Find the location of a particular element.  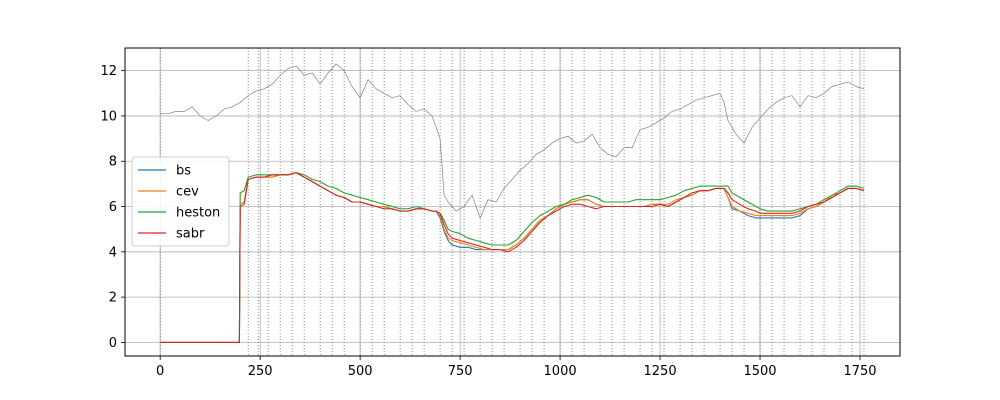

x-tick-label: 750 is located at coordinates (460, 371).